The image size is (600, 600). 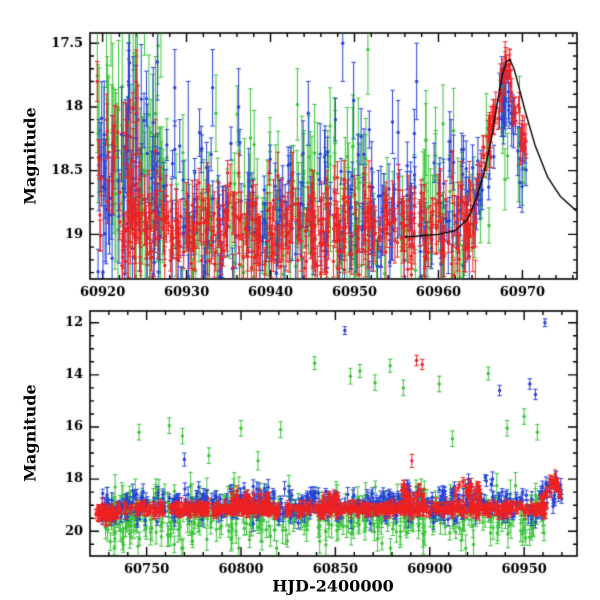 What do you see at coordinates (30, 433) in the screenshot?
I see `y-axis-label-bottom: Magnitude` at bounding box center [30, 433].